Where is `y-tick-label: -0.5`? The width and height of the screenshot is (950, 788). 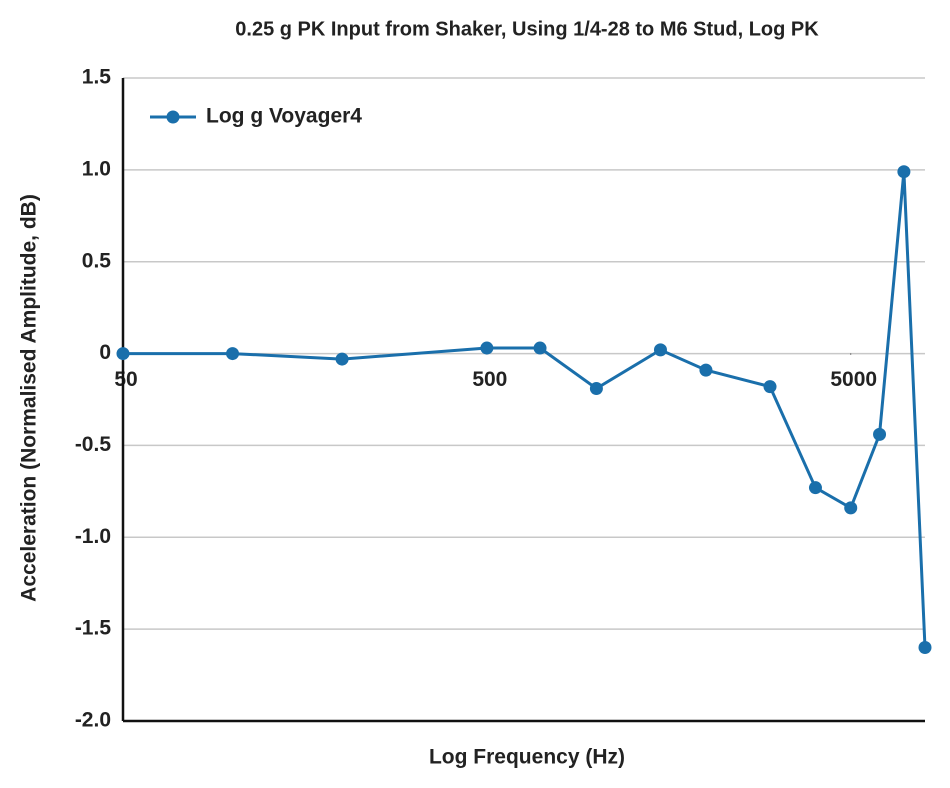 y-tick-label: -0.5 is located at coordinates (93, 444).